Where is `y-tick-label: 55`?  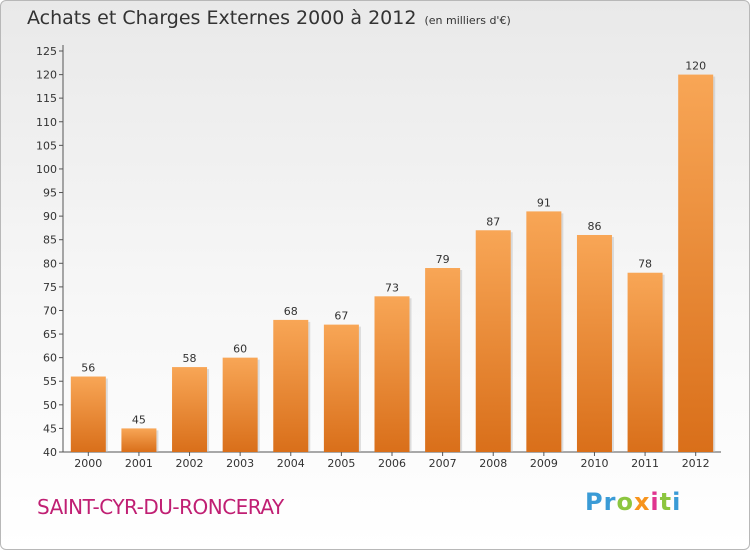 y-tick-label: 55 is located at coordinates (50, 381).